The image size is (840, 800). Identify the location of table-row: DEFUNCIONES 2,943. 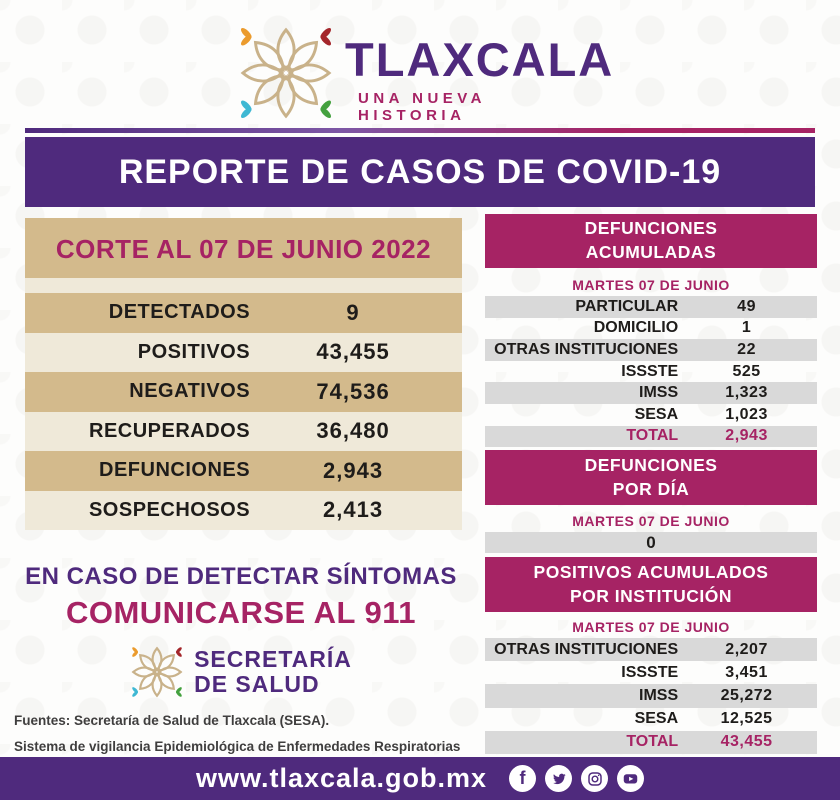
(243, 471).